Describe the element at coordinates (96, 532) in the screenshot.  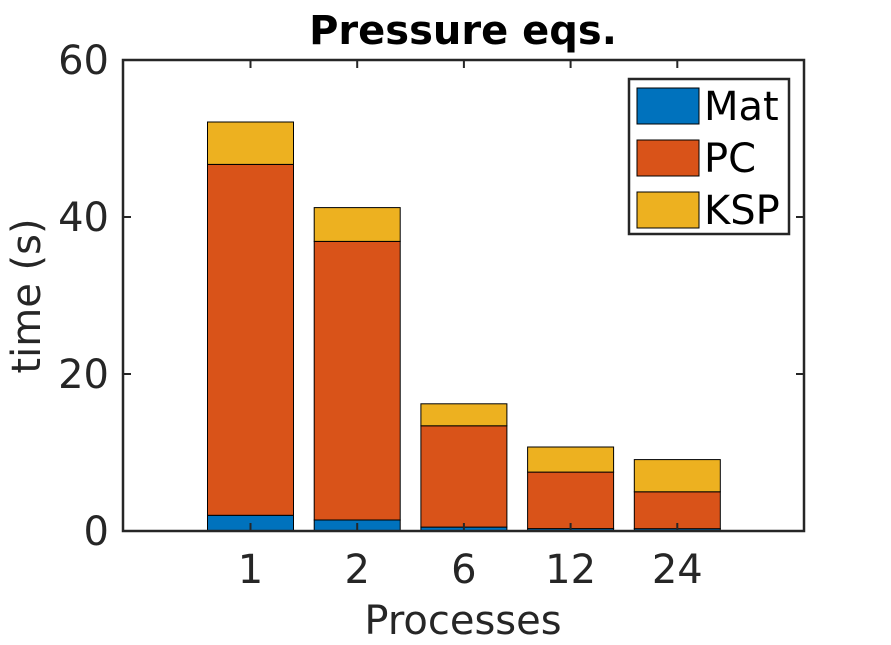
I see `y-tick-label-0: 0` at that location.